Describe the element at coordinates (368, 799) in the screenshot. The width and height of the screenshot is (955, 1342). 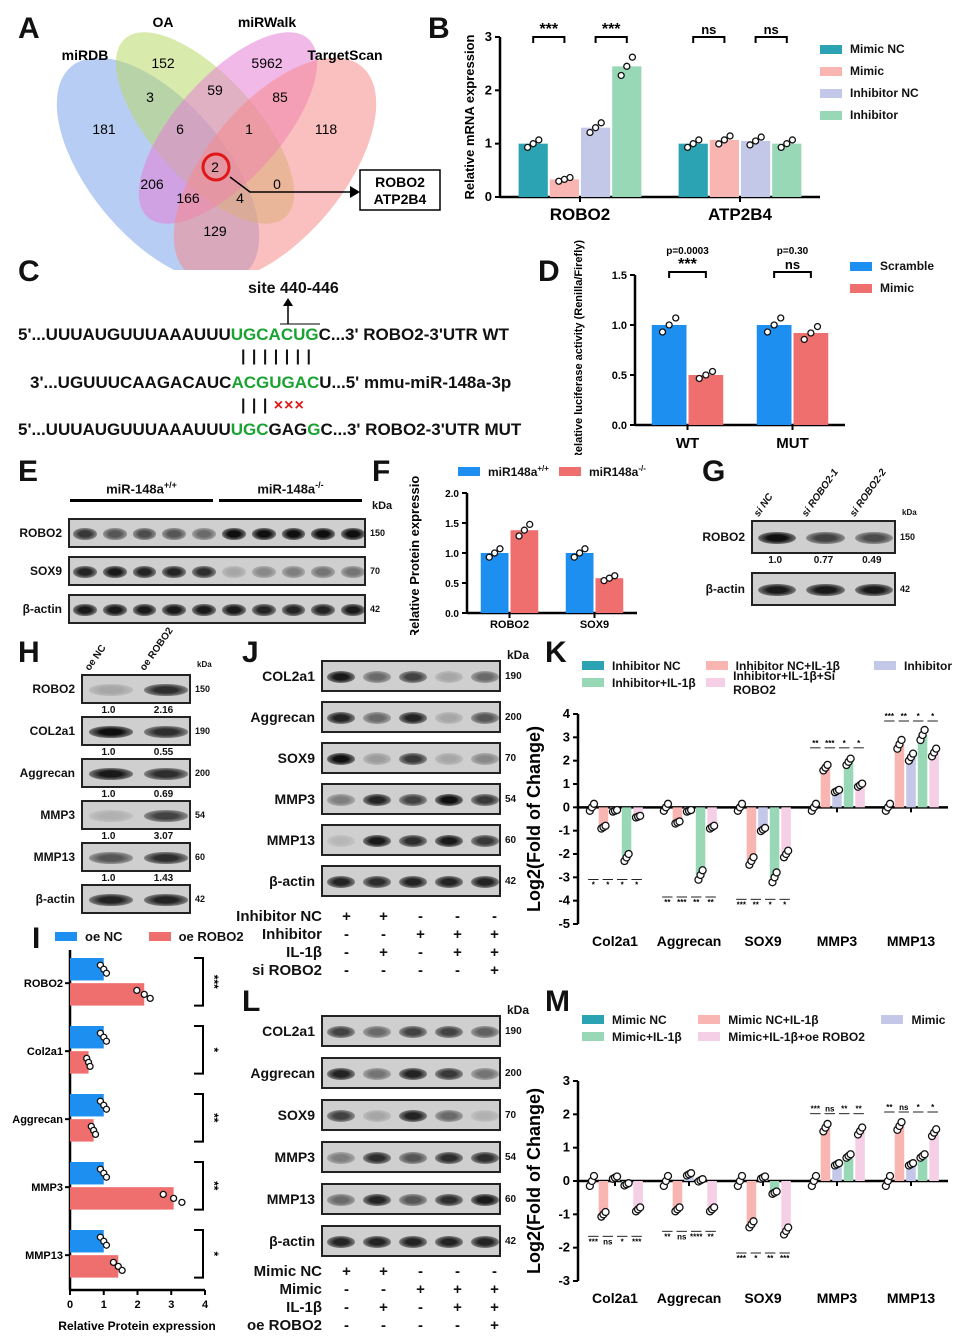
I see `blot-row: MMP3 54` at that location.